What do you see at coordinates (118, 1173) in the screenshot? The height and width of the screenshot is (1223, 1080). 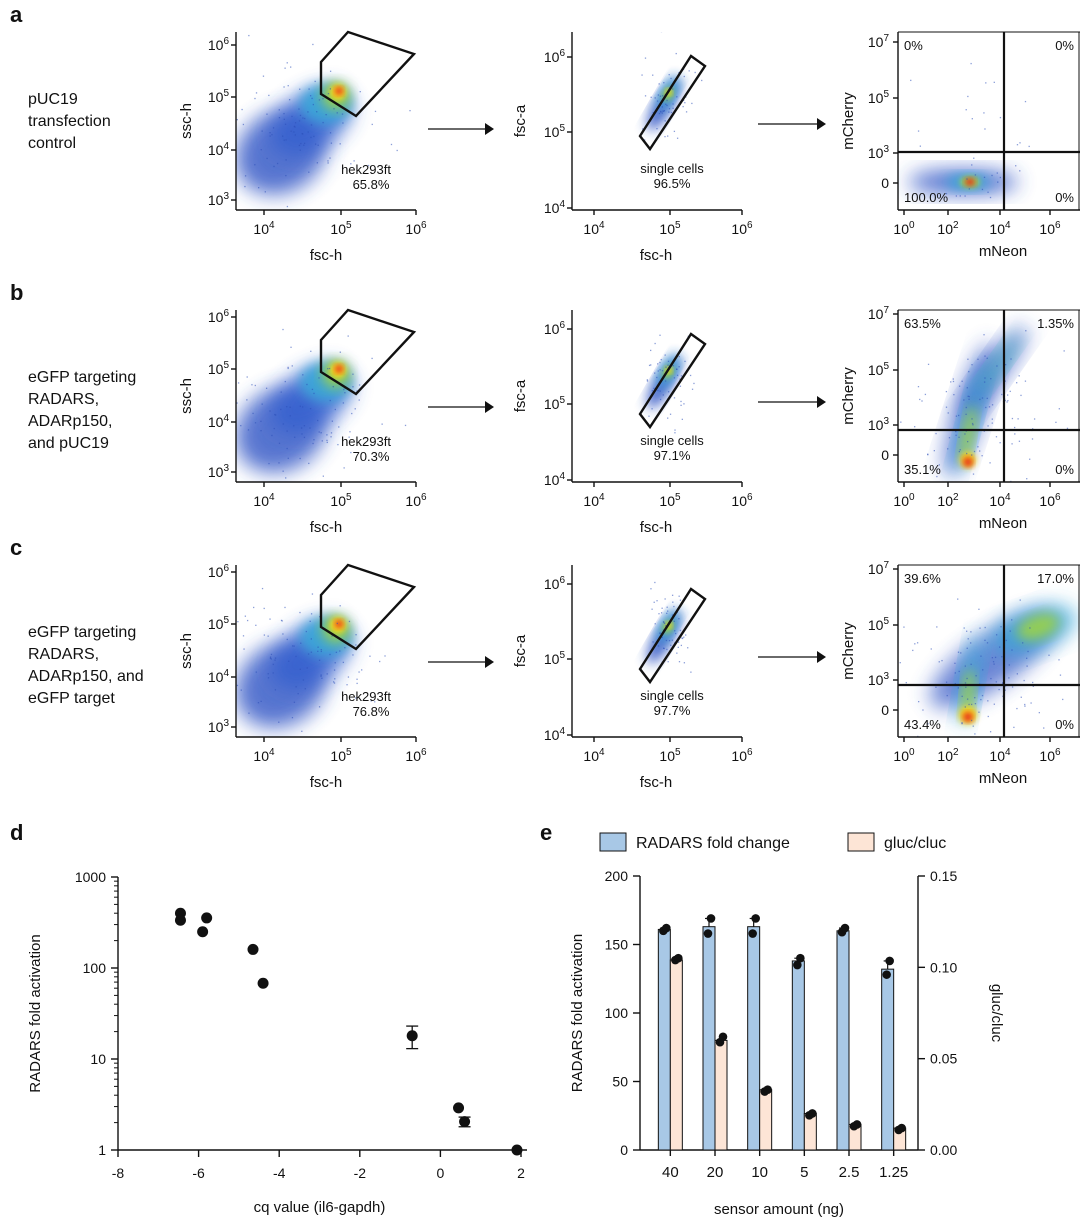 I see `d-xtick-label: -8` at bounding box center [118, 1173].